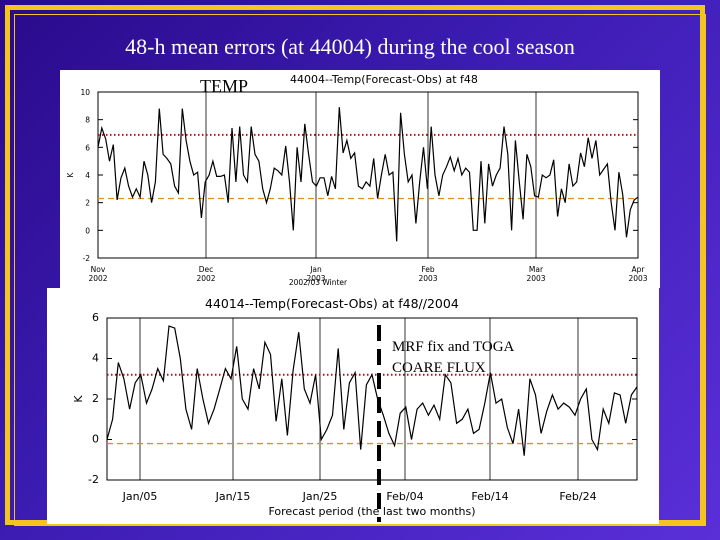 The image size is (720, 540). What do you see at coordinates (98, 269) in the screenshot?
I see `x-tick-label-month: Nov` at bounding box center [98, 269].